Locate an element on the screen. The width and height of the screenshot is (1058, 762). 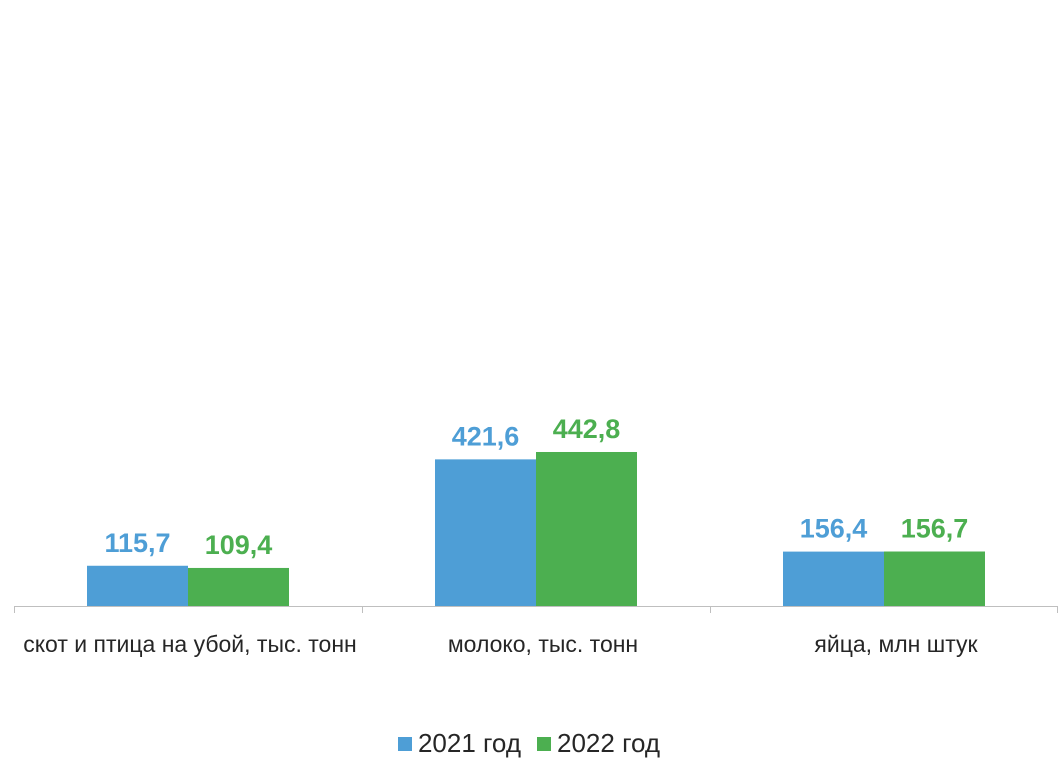
data-label-2022-0: 109,4 is located at coordinates (239, 545).